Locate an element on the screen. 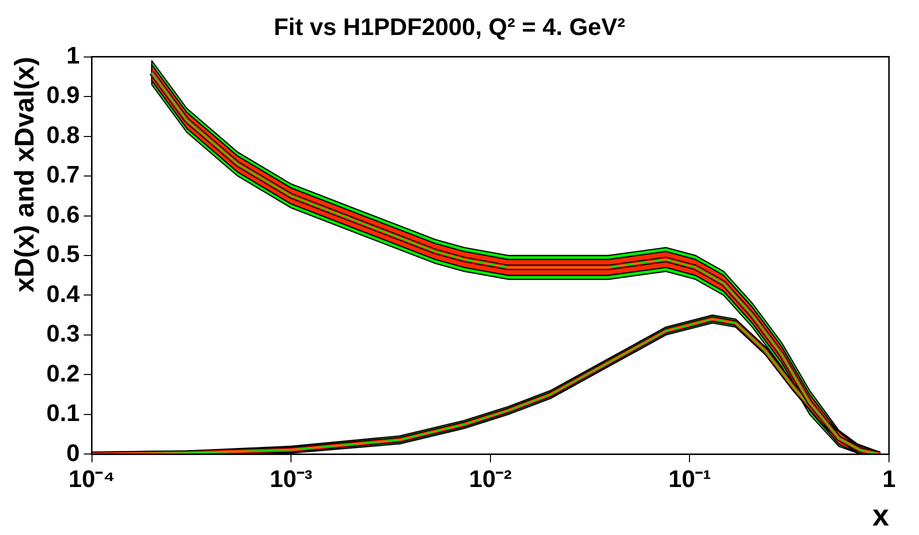  y-tick-label: 0.6 is located at coordinates (63, 214).